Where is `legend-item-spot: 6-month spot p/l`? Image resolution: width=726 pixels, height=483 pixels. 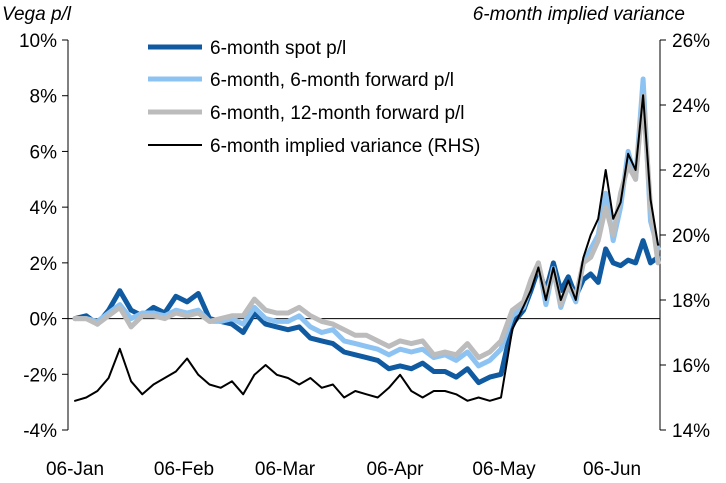 legend-item-spot: 6-month spot p/l is located at coordinates (247, 48).